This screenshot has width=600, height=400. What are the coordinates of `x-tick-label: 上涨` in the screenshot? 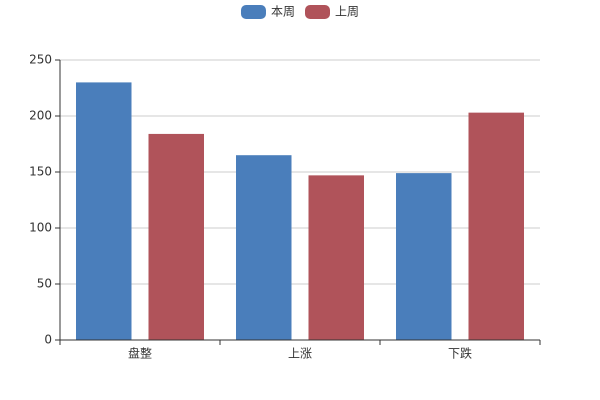 It's located at (300, 353).